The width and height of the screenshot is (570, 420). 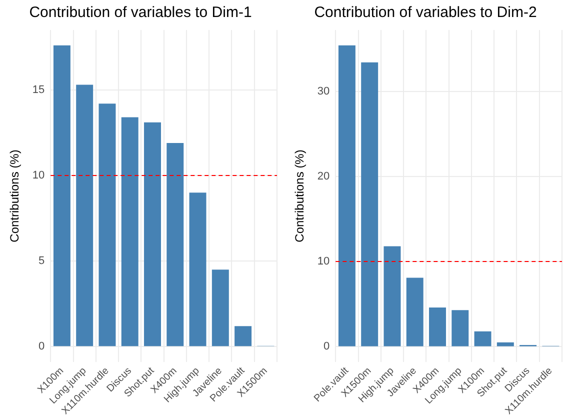 I want to click on y-tick-label: 15, so click(x=38, y=90).